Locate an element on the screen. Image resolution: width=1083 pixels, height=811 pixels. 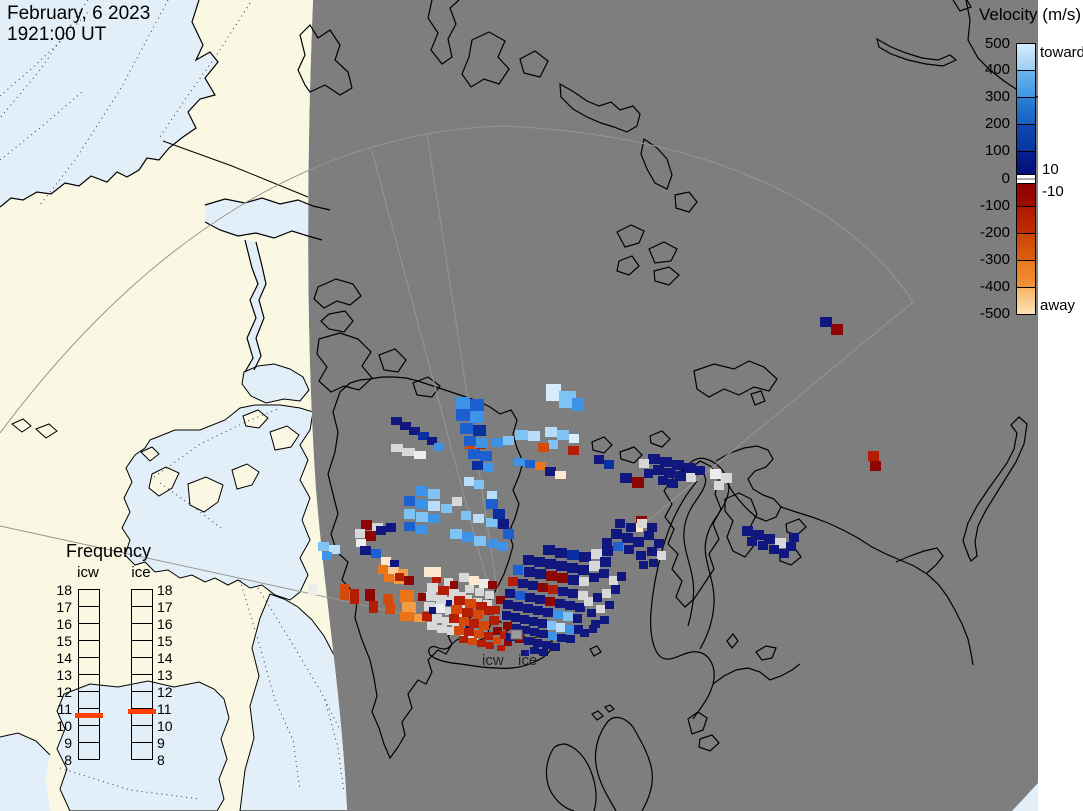
toward-label: toward is located at coordinates (1061, 52).